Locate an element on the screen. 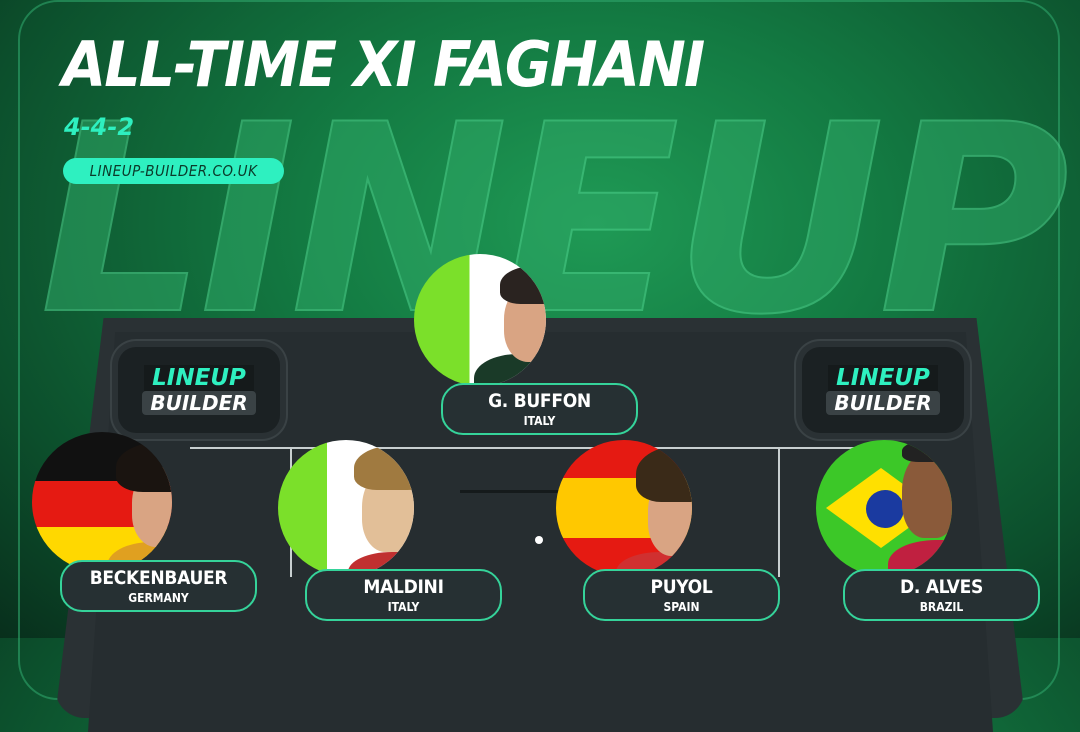 The width and height of the screenshot is (1080, 732). website-badge: LINEUP-BUILDER.CO.UK is located at coordinates (173, 171).